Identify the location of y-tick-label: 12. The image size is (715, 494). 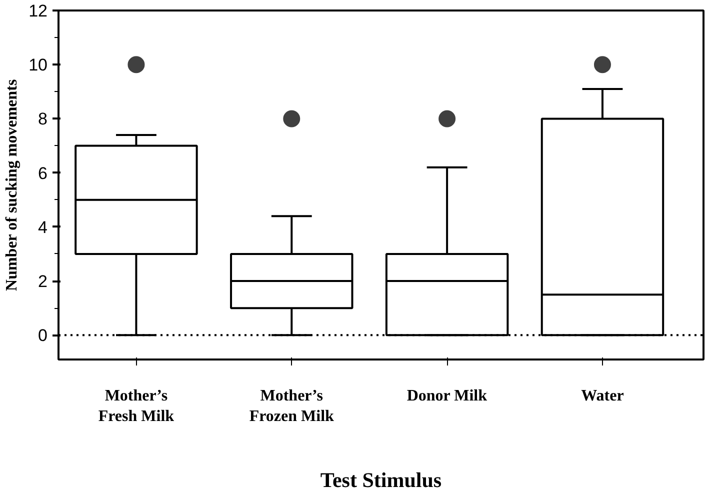
(38, 11).